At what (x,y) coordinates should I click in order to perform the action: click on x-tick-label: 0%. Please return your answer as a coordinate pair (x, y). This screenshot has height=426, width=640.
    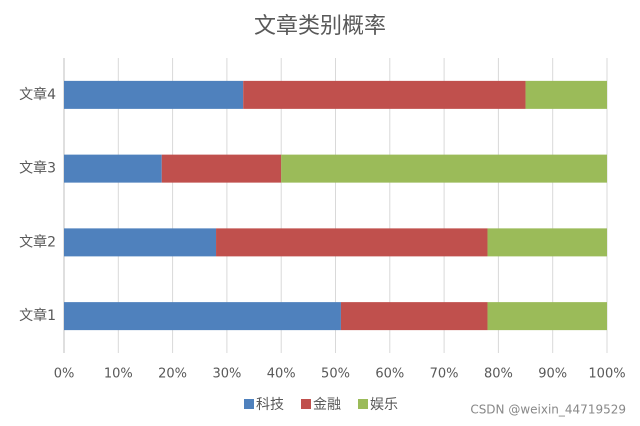
    Looking at the image, I should click on (64, 374).